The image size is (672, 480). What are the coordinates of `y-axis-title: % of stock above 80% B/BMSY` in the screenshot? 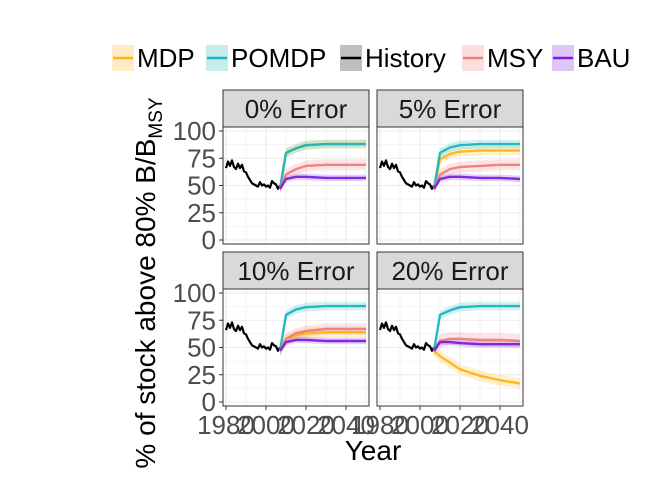 It's located at (148, 282).